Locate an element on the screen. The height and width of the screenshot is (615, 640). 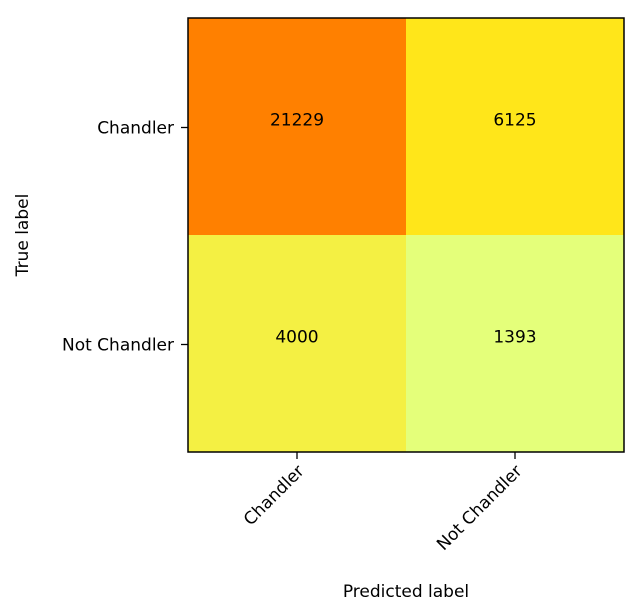
x-tick-label: Not Chandler is located at coordinates (479, 507).